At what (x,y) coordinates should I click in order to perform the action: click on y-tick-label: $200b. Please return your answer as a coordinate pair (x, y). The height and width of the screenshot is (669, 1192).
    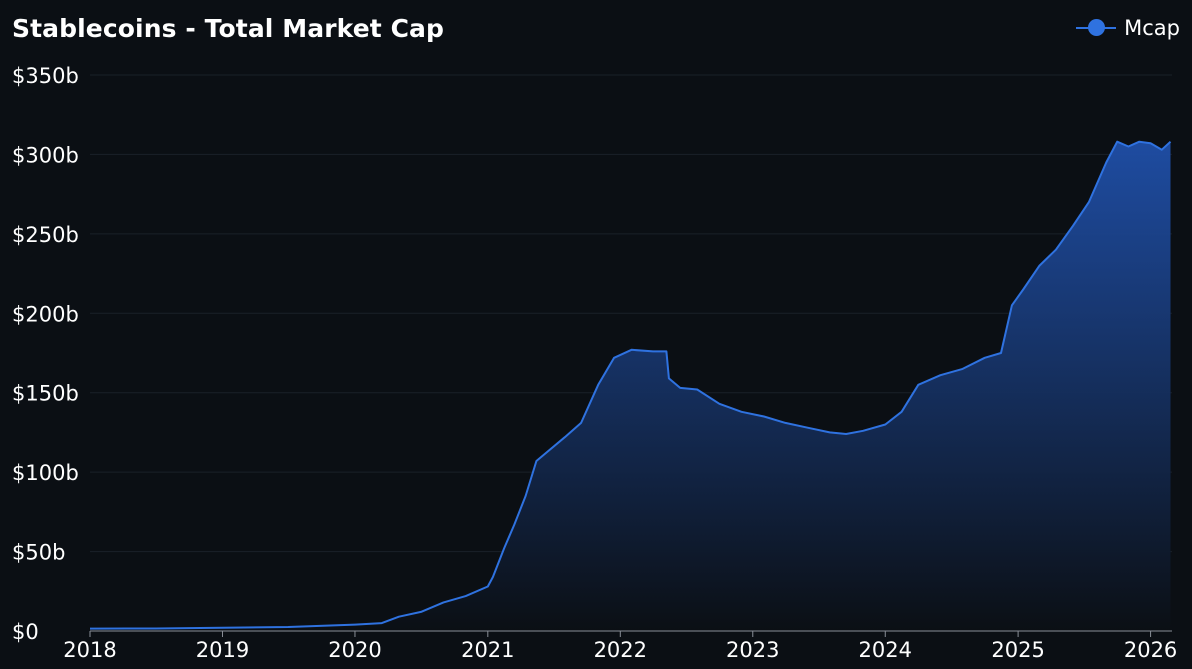
    Looking at the image, I should click on (45, 314).